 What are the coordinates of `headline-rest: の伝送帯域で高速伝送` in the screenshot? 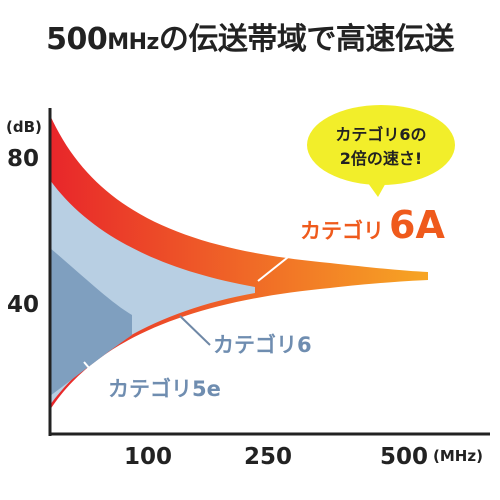 It's located at (306, 39).